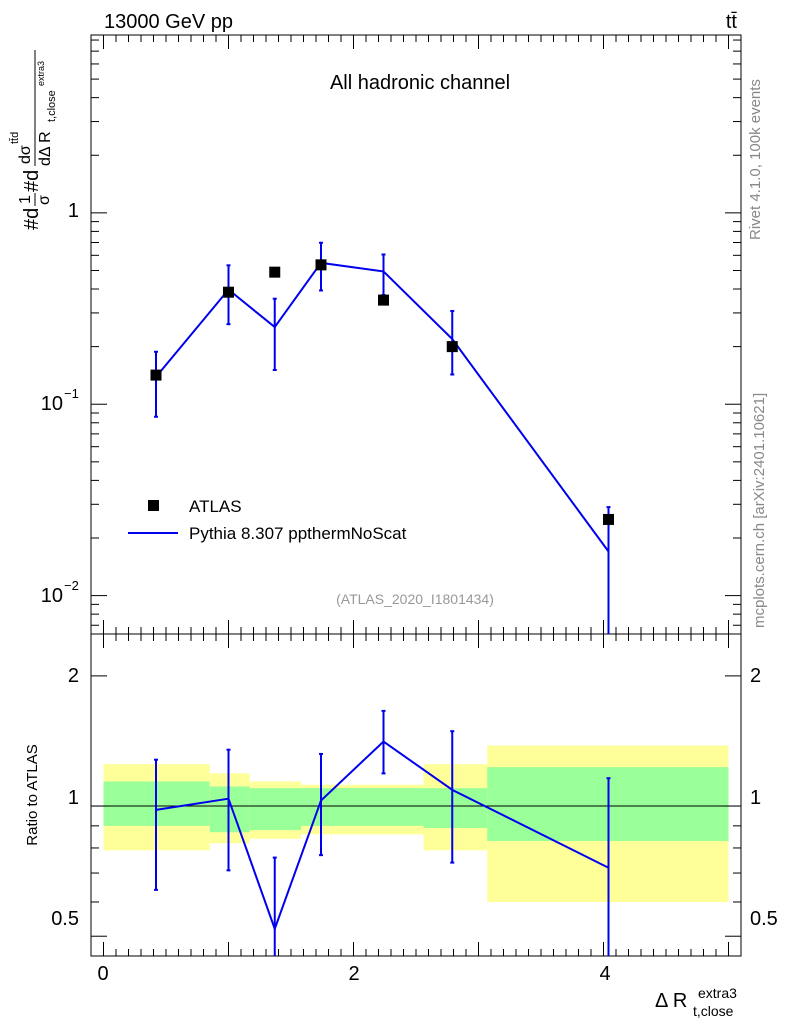 The image size is (786, 1024). What do you see at coordinates (755, 159) in the screenshot?
I see `rivet-label: Rivet 4.1.0, 100k events` at bounding box center [755, 159].